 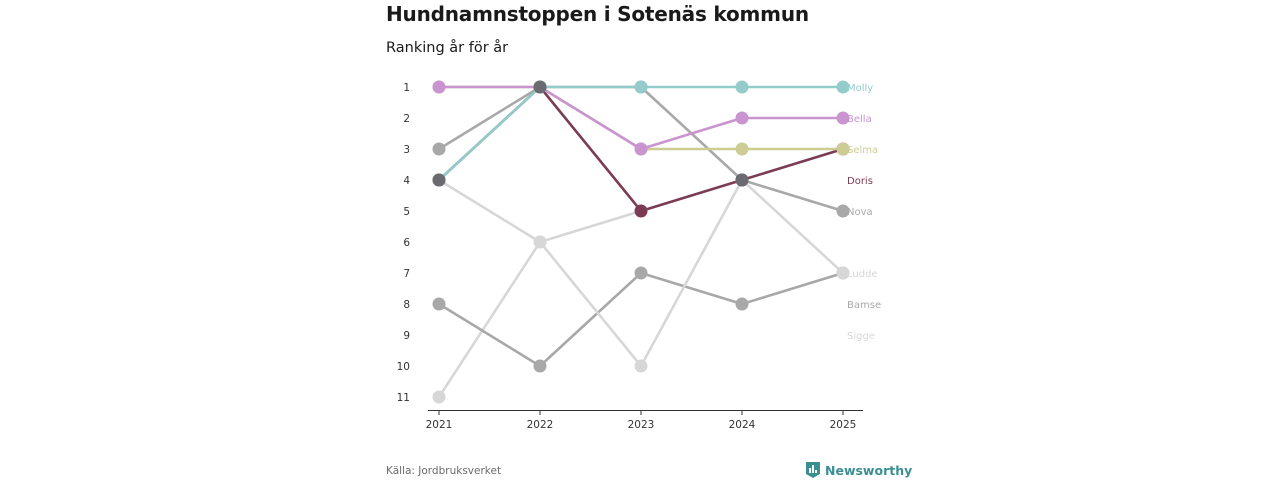 What do you see at coordinates (862, 274) in the screenshot?
I see `series-label-ludde: Ludde` at bounding box center [862, 274].